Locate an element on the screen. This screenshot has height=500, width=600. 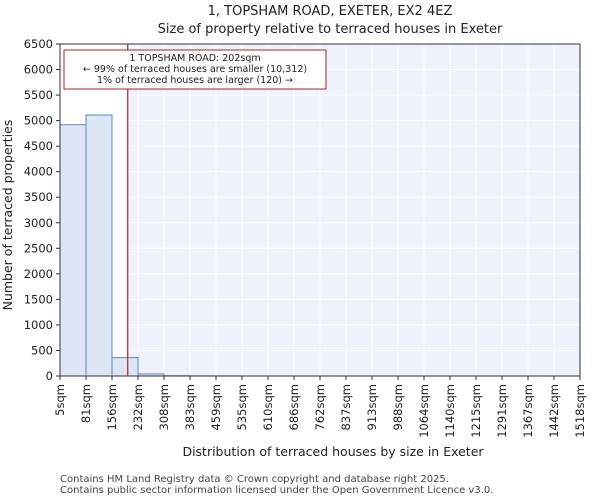
x-tick-label: 610sqm is located at coordinates (268, 407).